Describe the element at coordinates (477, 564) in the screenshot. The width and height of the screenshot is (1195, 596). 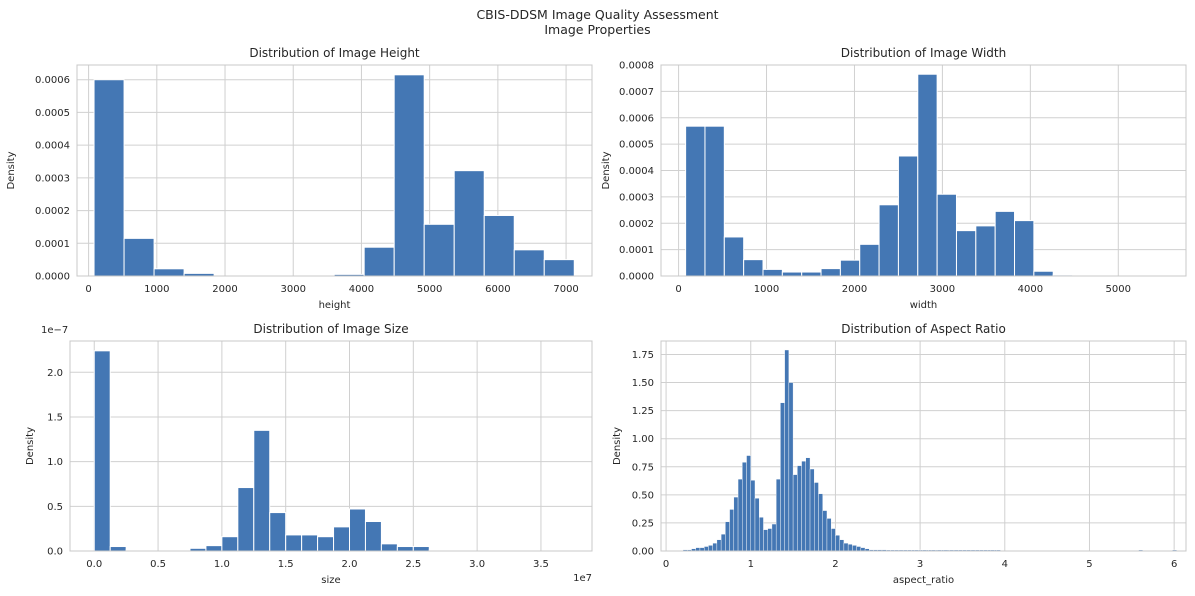
I see `x-tick-label: 3.0` at that location.